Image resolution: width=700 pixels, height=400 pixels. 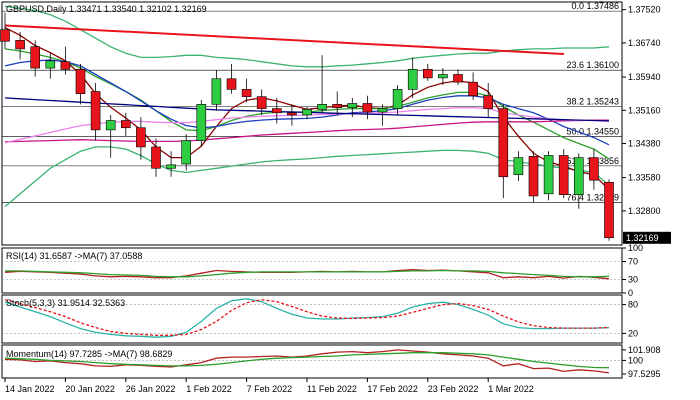 What do you see at coordinates (592, 102) in the screenshot?
I see `fib-label-2: 38.2 1.35243` at bounding box center [592, 102].